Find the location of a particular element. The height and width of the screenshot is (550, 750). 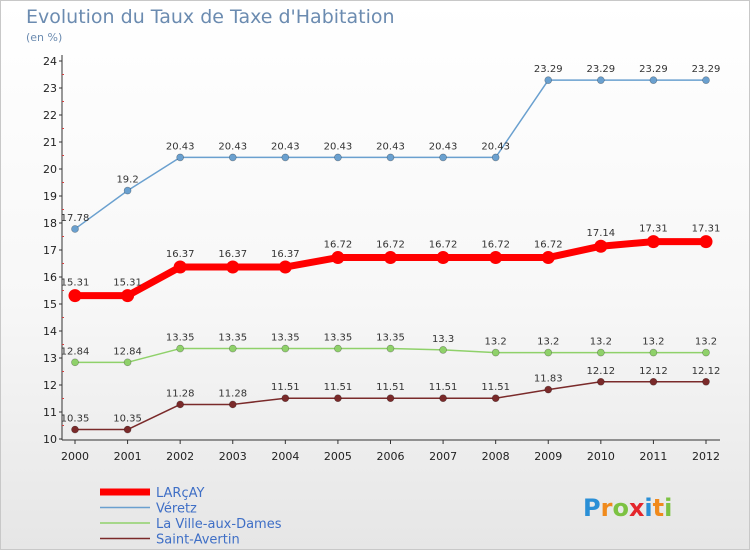

logo-letter: x is located at coordinates (637, 508).